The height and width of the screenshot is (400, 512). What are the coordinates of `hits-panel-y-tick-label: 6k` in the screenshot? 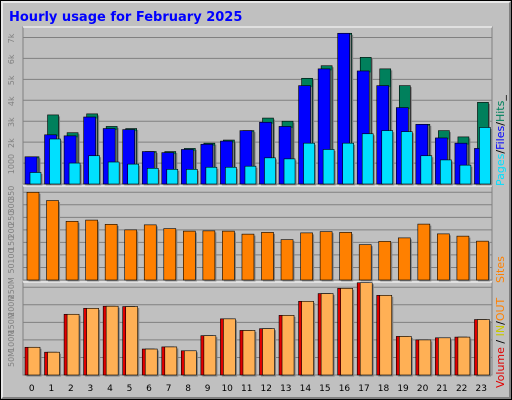 It's located at (11, 59).